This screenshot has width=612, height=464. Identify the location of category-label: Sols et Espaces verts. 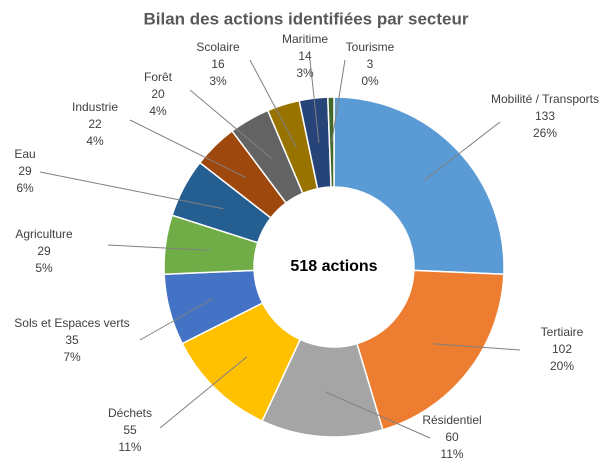
(71, 323).